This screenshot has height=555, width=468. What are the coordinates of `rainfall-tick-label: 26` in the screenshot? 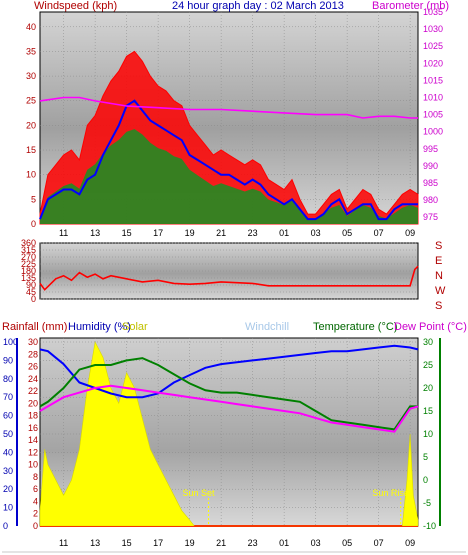 It's located at (33, 367).